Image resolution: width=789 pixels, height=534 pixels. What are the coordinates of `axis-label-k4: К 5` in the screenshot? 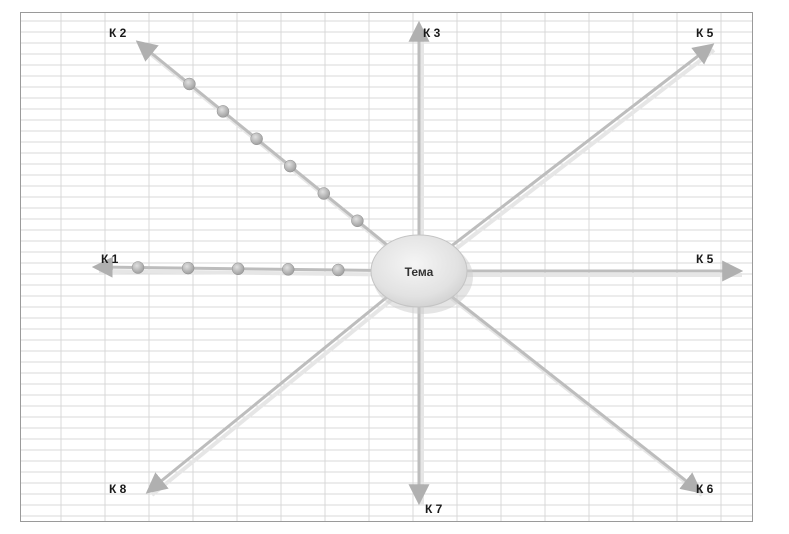 It's located at (705, 33).